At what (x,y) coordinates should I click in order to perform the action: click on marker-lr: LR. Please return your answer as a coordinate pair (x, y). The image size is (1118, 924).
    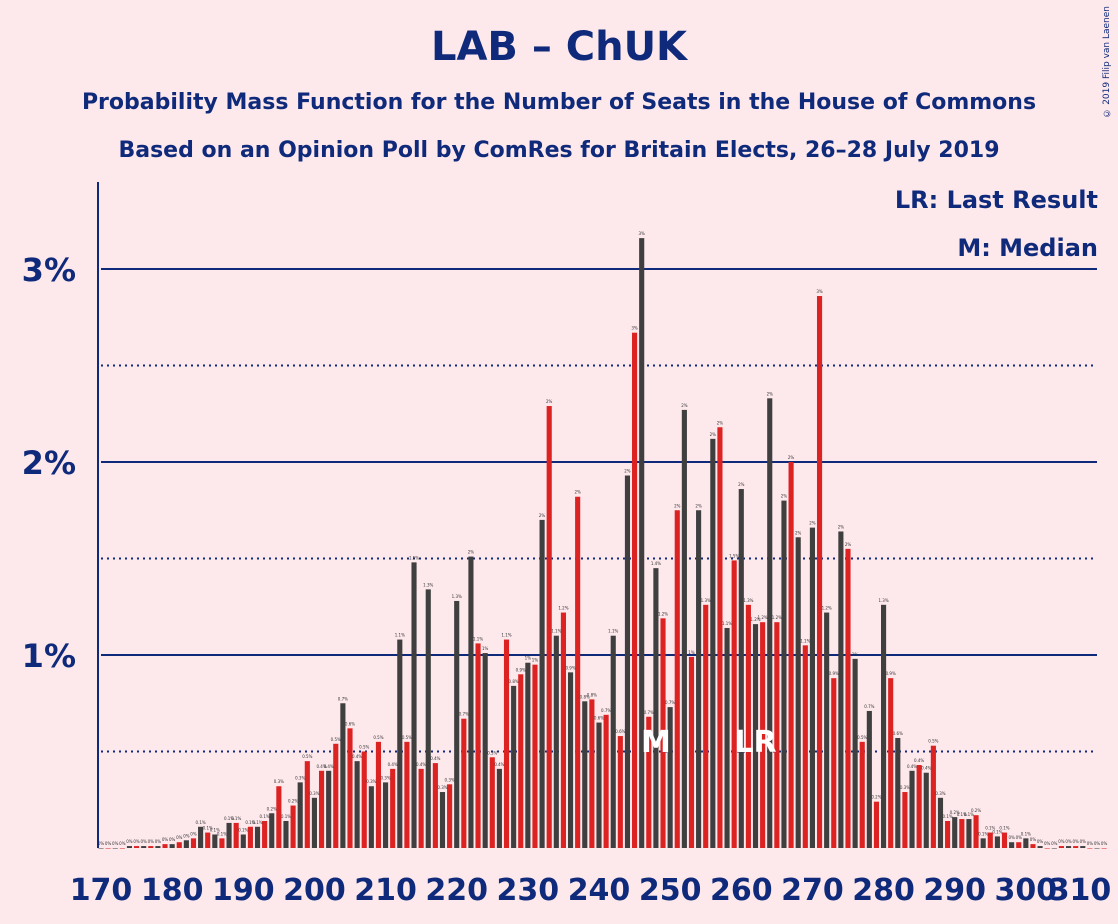
    Looking at the image, I should click on (755, 742).